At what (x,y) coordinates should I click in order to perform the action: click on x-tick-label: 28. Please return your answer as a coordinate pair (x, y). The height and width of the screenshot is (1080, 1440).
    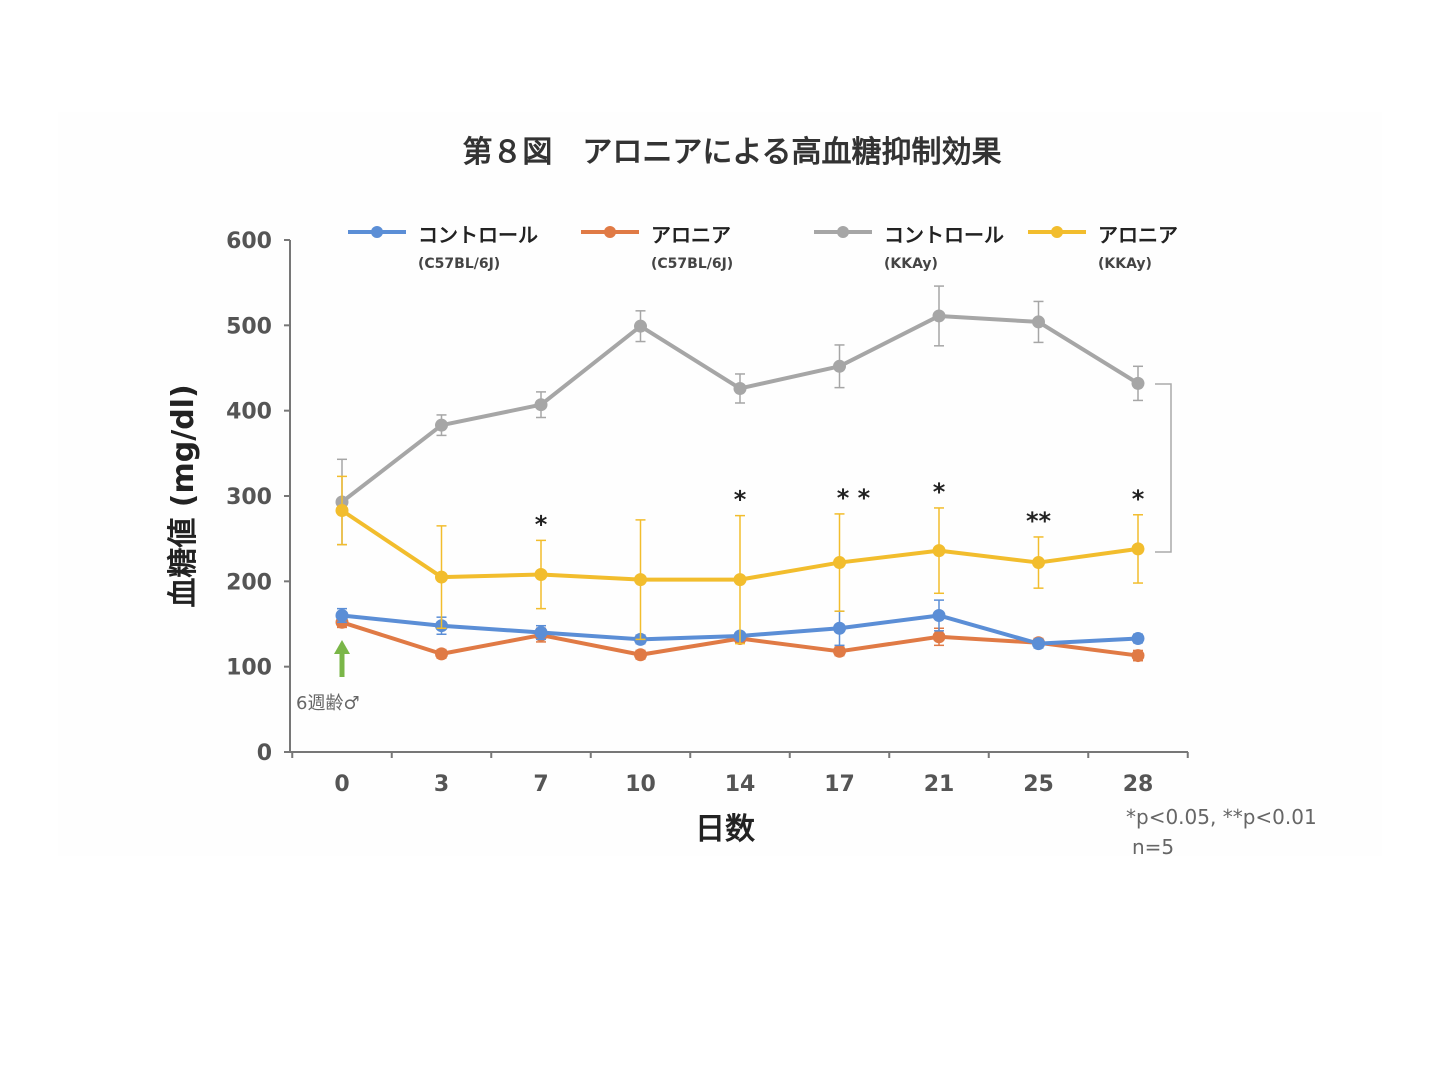
    Looking at the image, I should click on (1138, 784).